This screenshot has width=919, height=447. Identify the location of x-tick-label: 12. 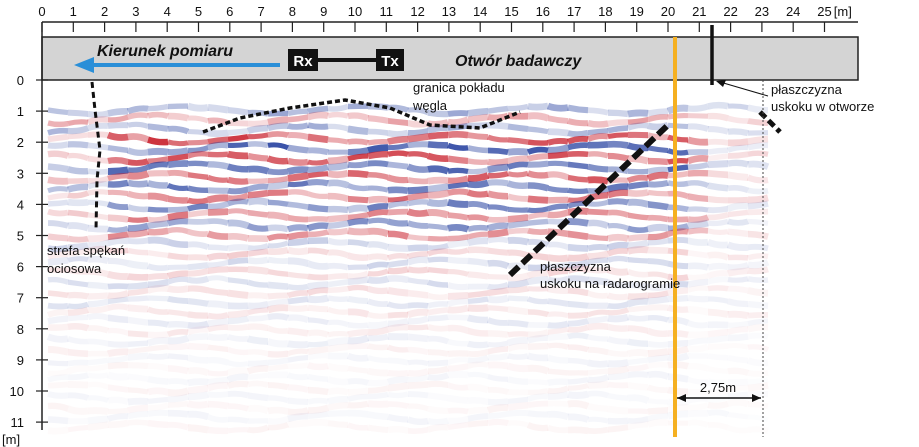
(417, 11).